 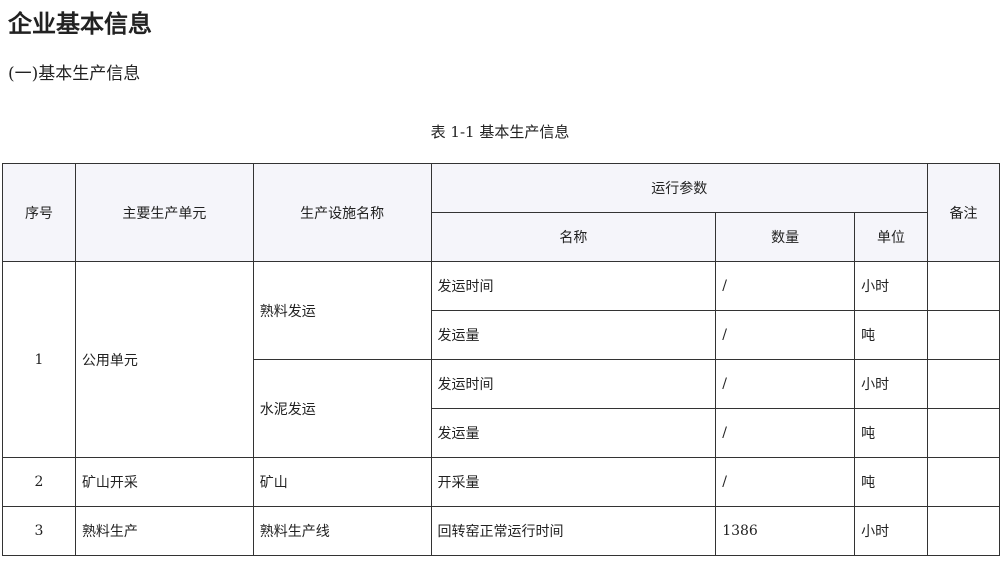 What do you see at coordinates (39, 212) in the screenshot?
I see `header-seq: 序号` at bounding box center [39, 212].